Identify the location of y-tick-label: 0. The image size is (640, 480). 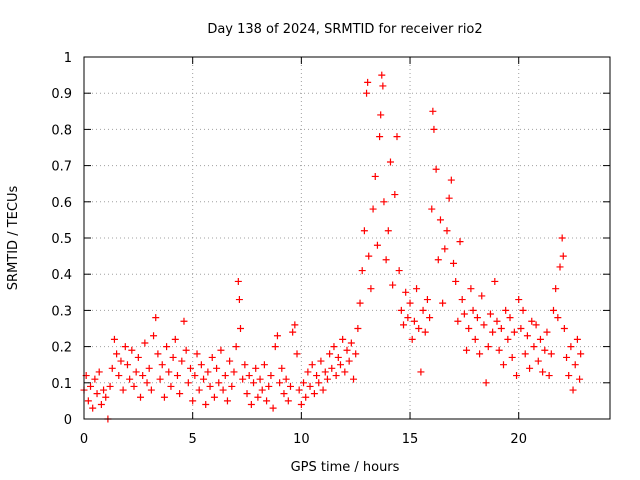
(68, 420).